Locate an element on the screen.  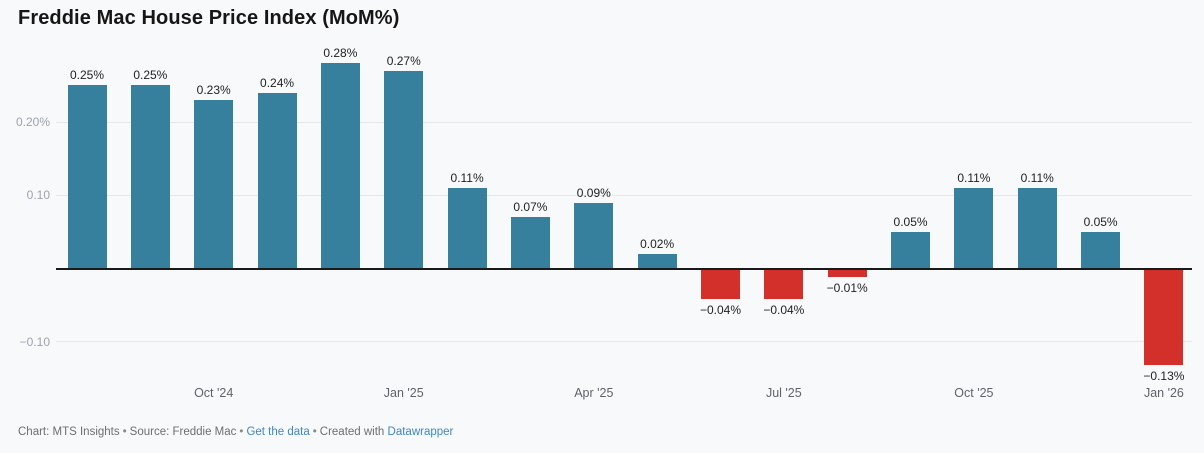
datawrapper-link: Datawrapper is located at coordinates (420, 432).